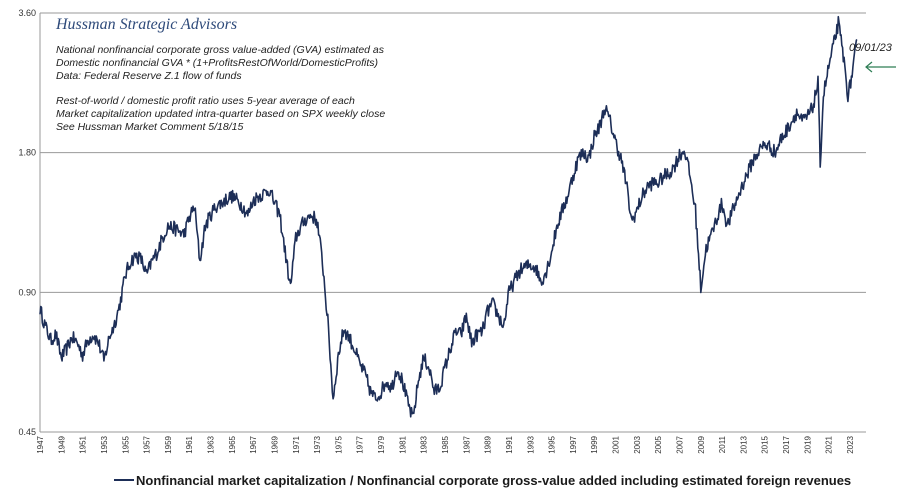 Image resolution: width=900 pixels, height=502 pixels. What do you see at coordinates (27, 222) in the screenshot?
I see `y-axis: 3.60 1.80 0.90 0.45` at bounding box center [27, 222].